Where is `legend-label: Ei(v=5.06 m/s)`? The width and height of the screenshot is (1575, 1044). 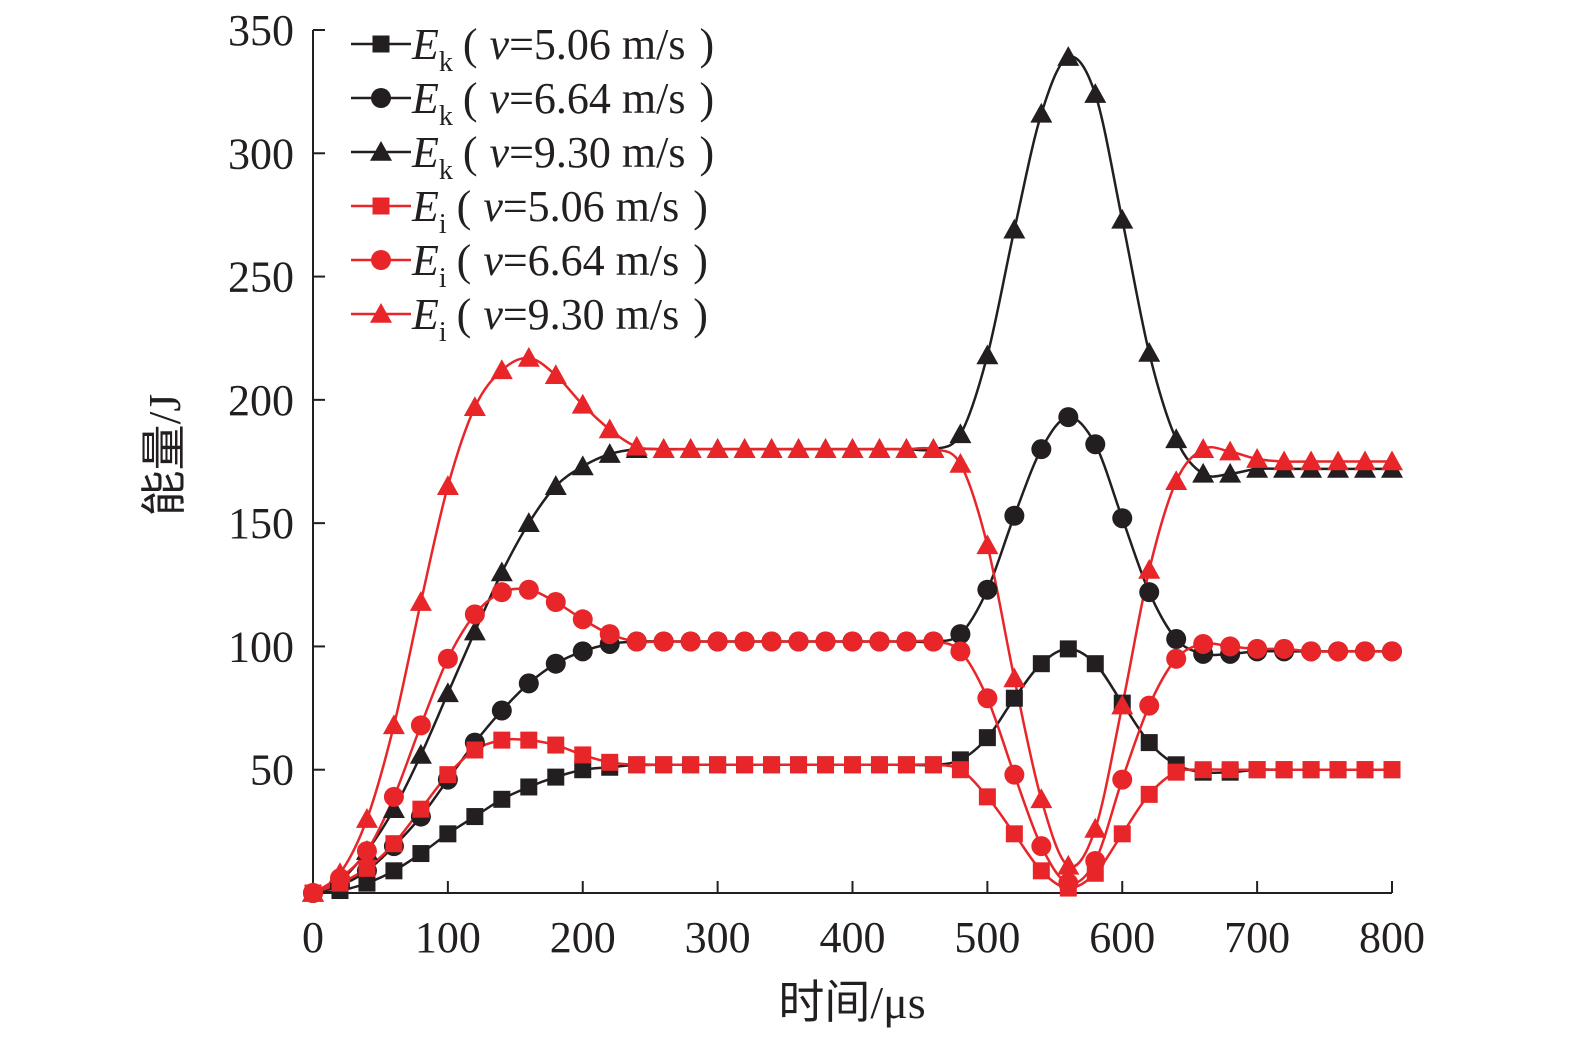 legend-label: Ei(v=5.06 m/s) is located at coordinates (559, 211).